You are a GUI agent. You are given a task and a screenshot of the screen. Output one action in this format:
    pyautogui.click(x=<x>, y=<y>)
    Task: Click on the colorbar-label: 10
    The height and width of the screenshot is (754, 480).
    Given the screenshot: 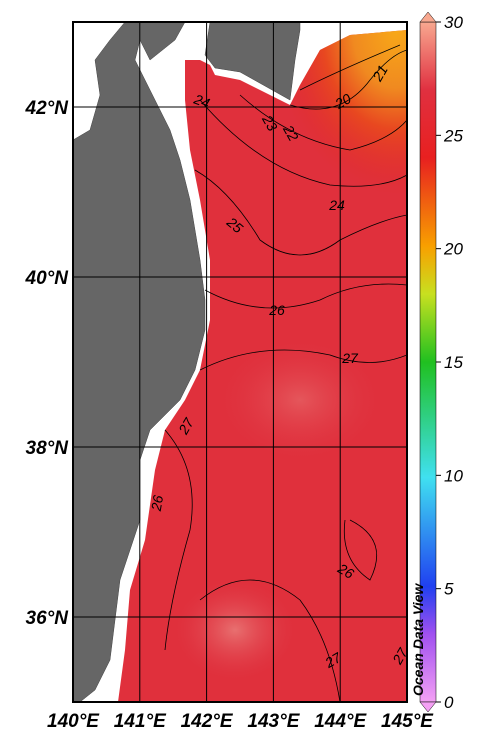 What is the action you would take?
    pyautogui.click(x=453, y=475)
    